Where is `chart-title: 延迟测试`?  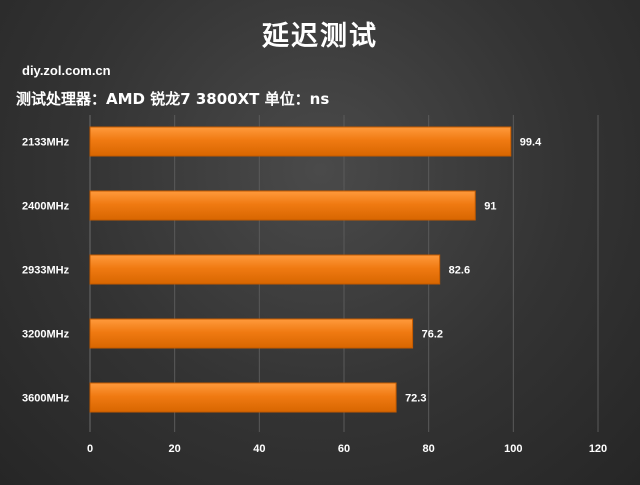 chart-title: 延迟测试 is located at coordinates (320, 36).